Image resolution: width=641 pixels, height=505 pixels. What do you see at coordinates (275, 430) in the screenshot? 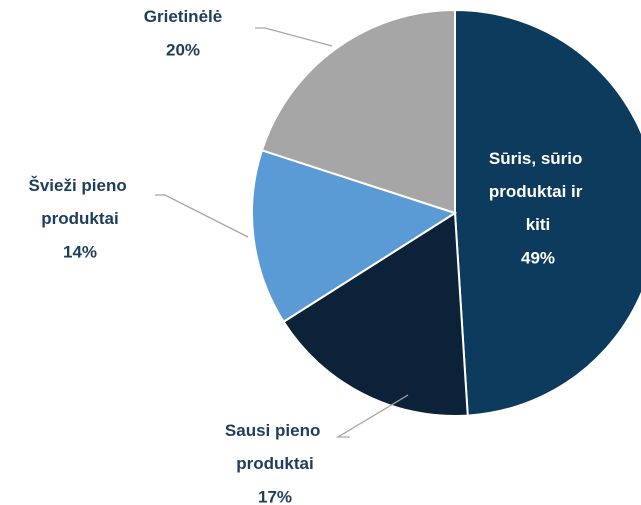
I see `label-line: Sausi pieno` at bounding box center [275, 430].